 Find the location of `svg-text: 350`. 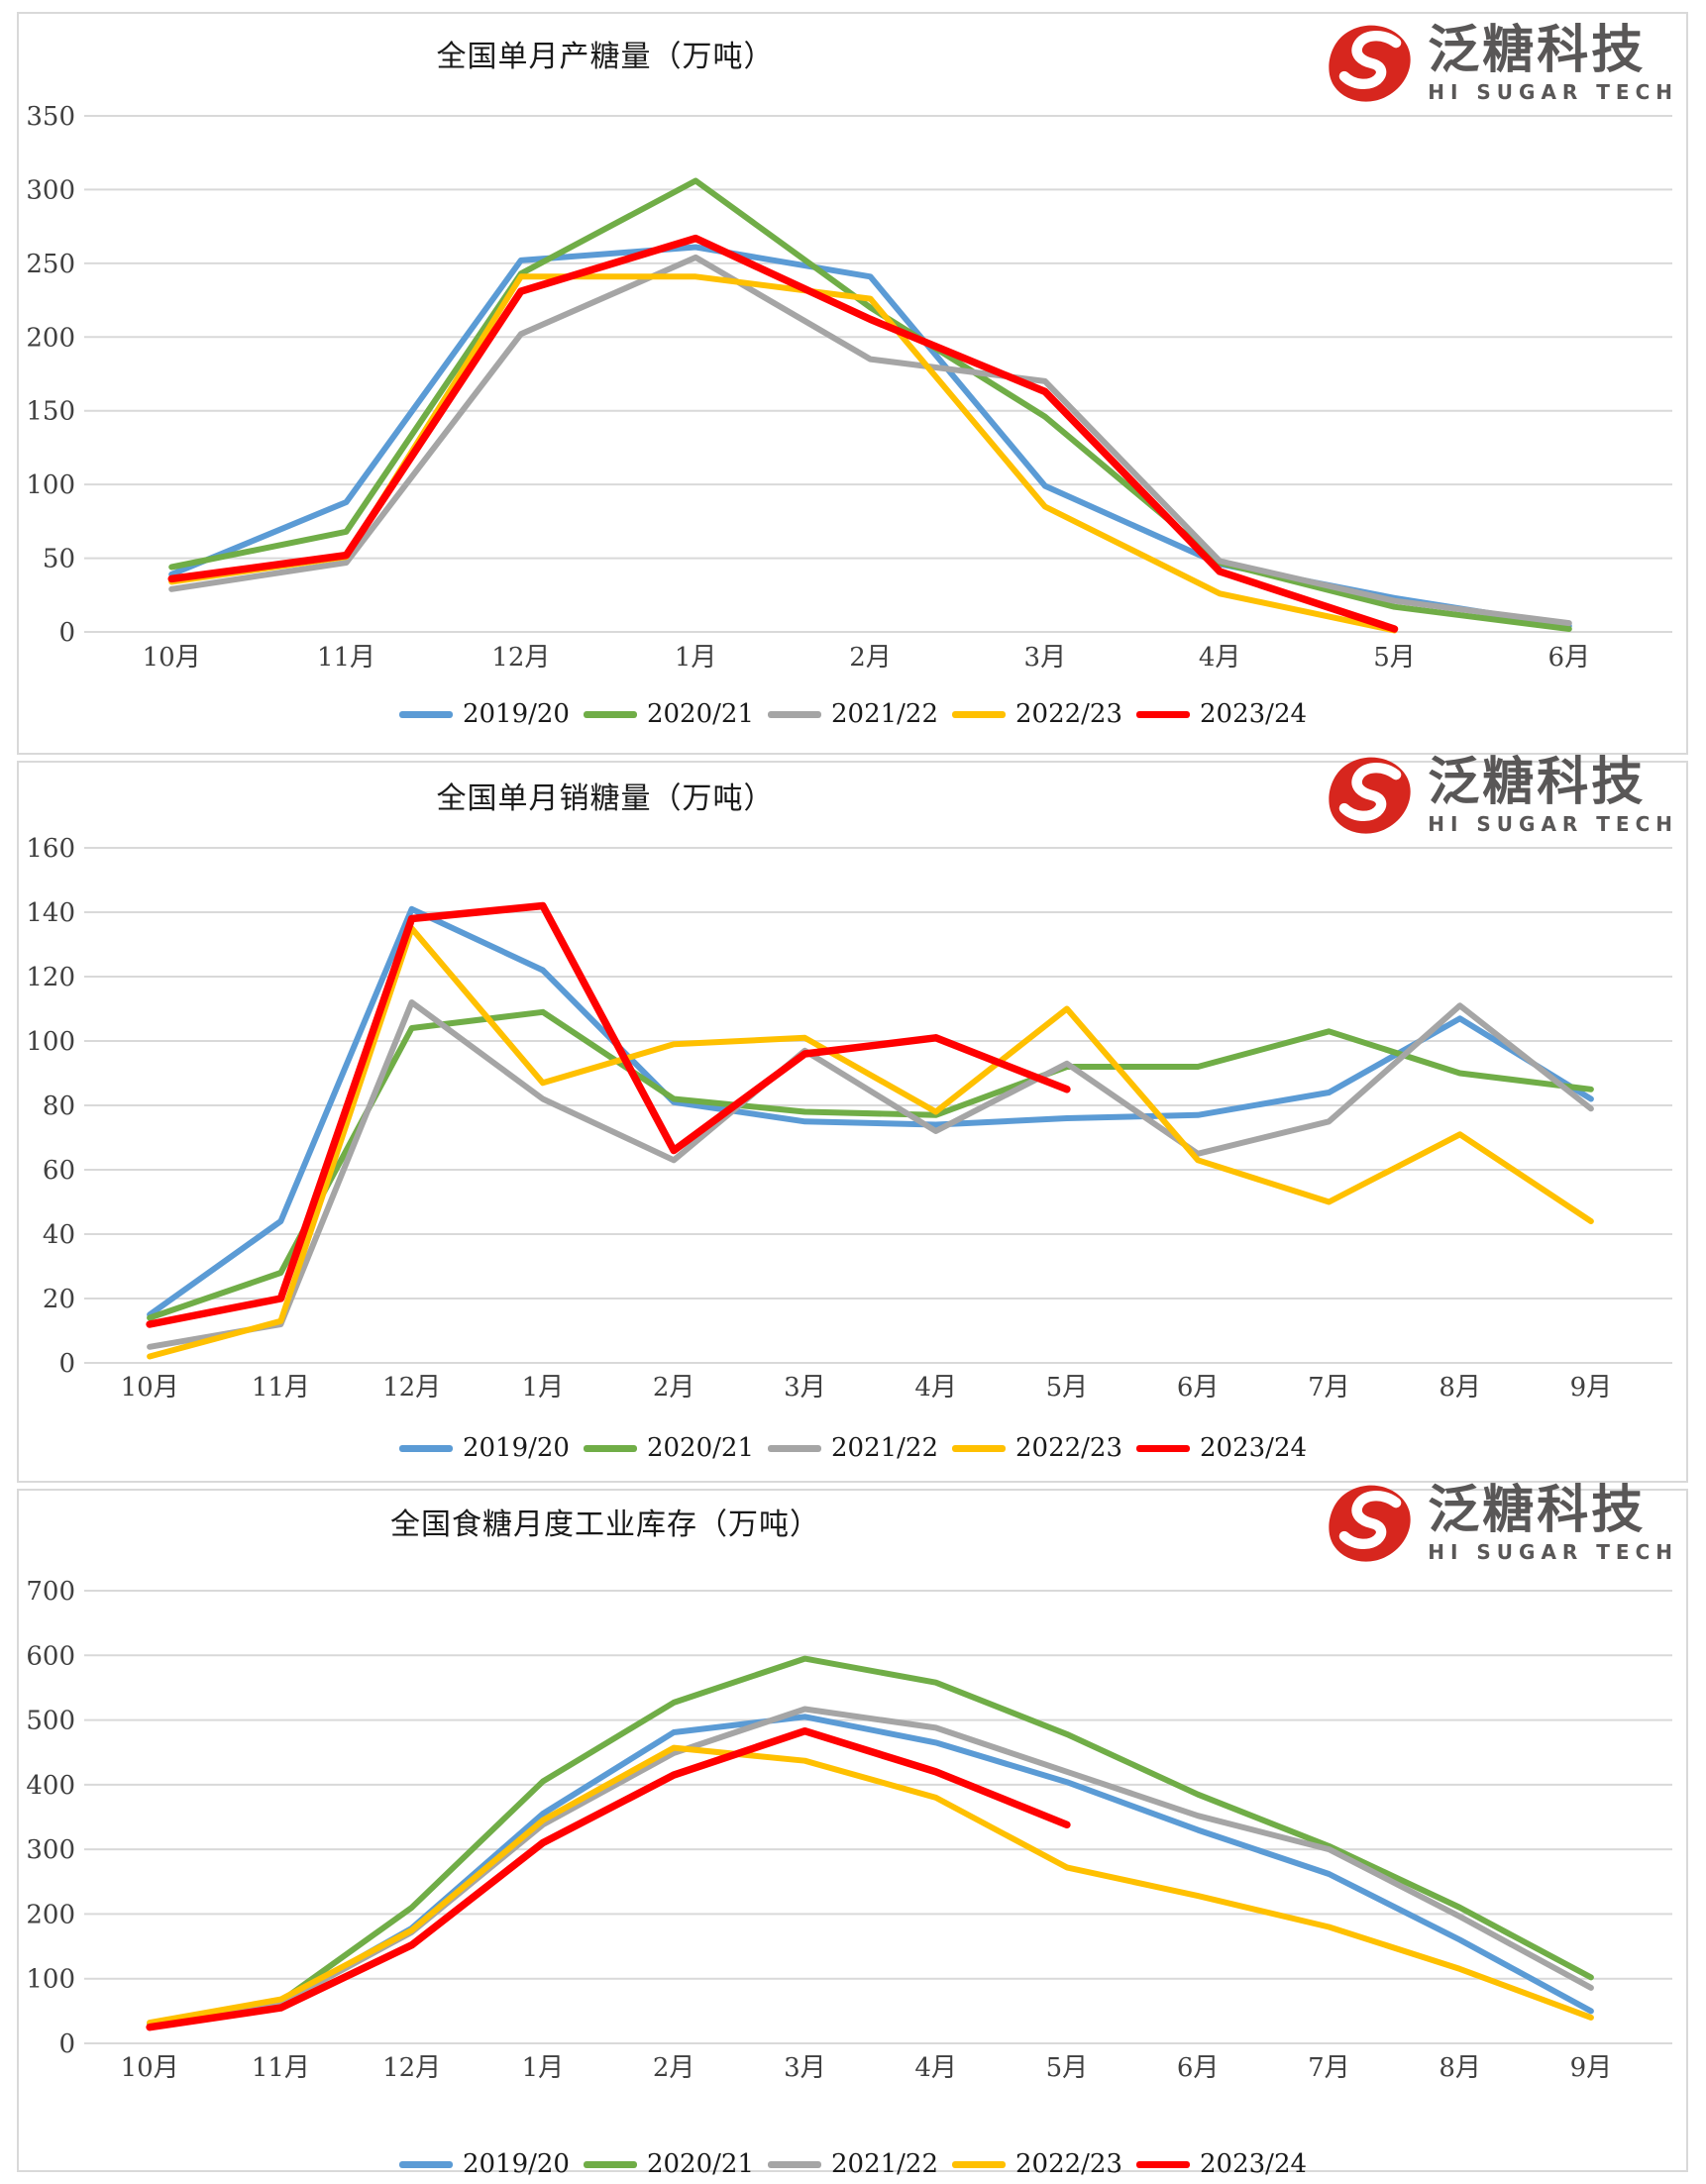

svg-text: 350 is located at coordinates (50, 117).